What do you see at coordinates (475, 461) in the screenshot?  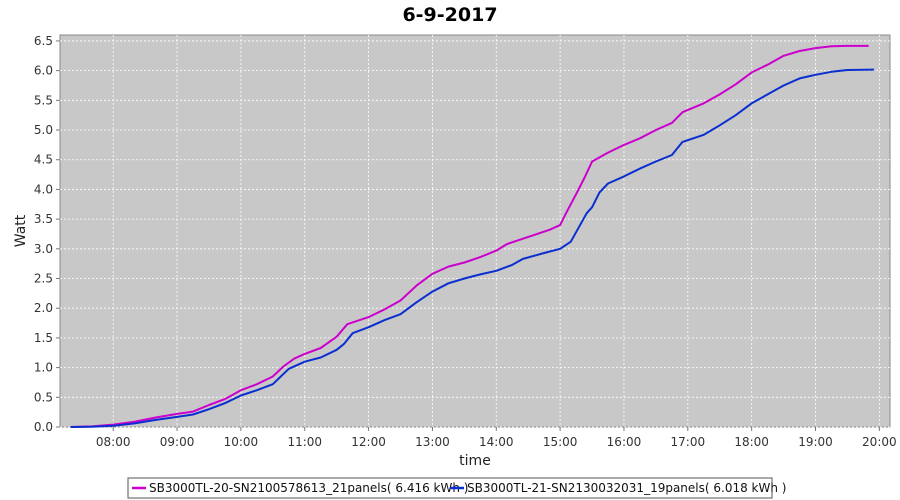 I see `x-axis-label: time` at bounding box center [475, 461].